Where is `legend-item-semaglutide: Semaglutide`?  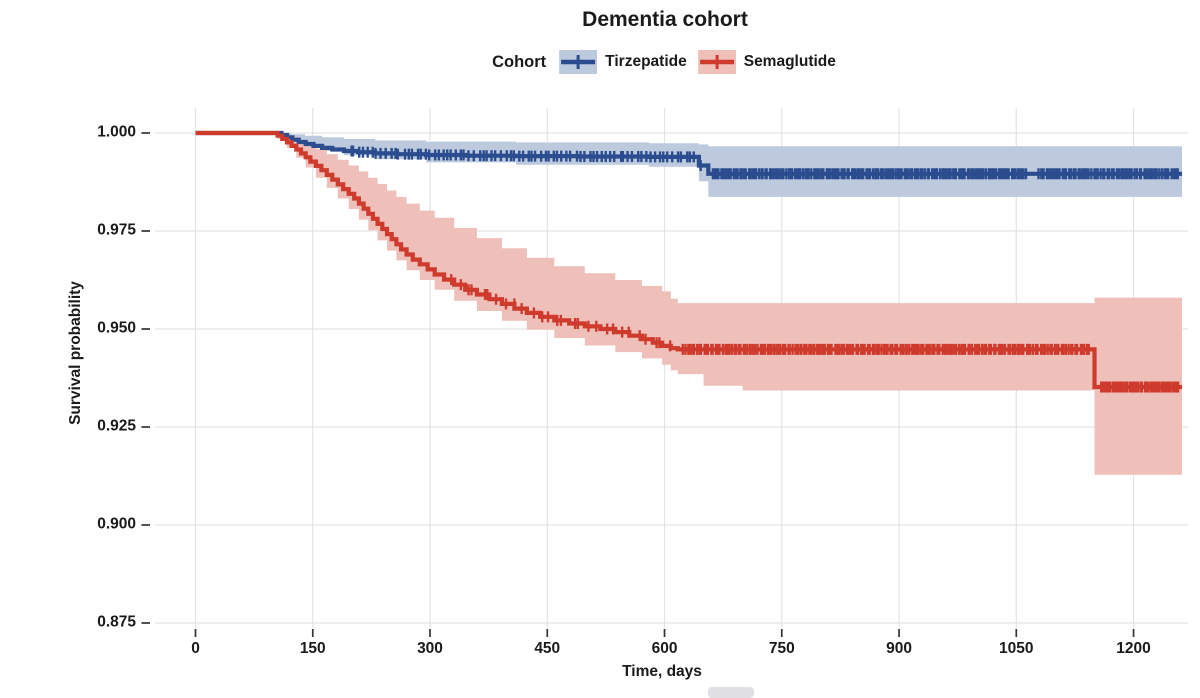 legend-item-semaglutide: Semaglutide is located at coordinates (766, 62).